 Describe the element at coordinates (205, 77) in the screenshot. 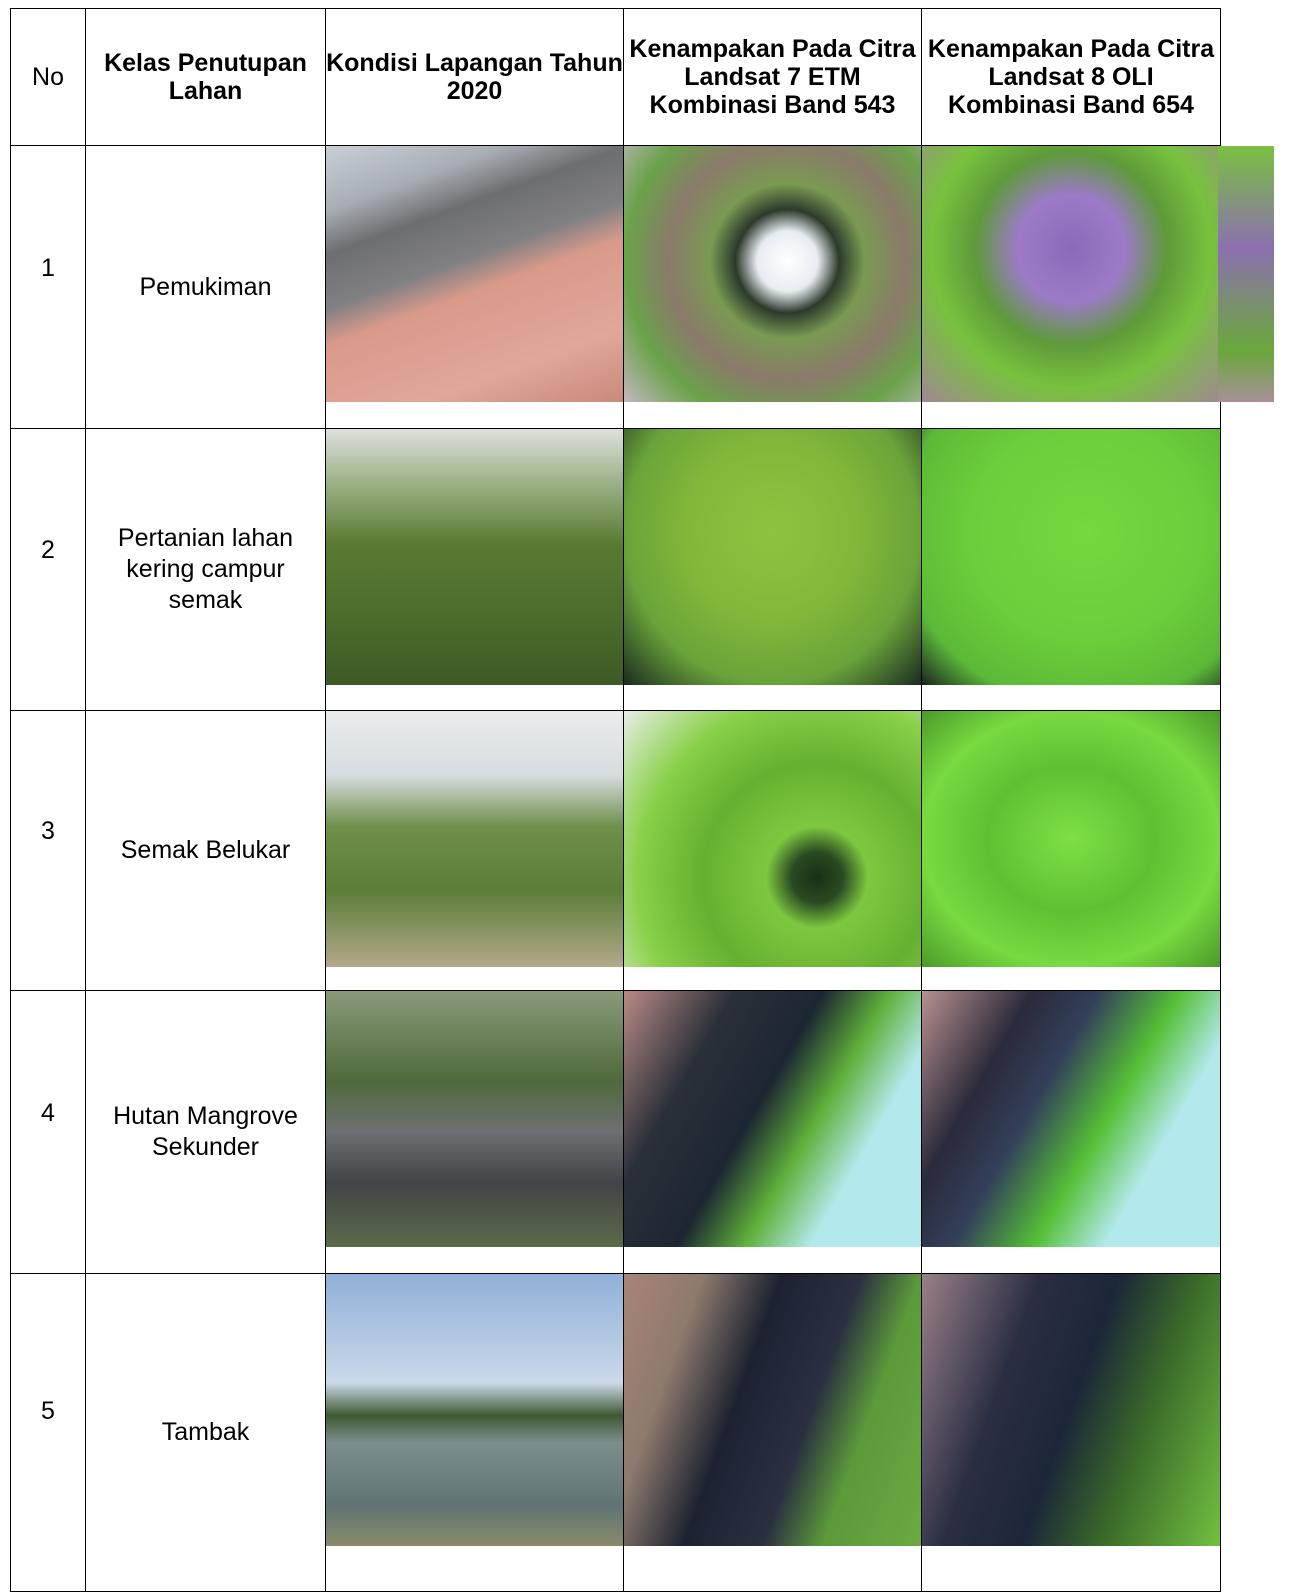

I see `header-cell: Kelas Penutupan Lahan` at that location.